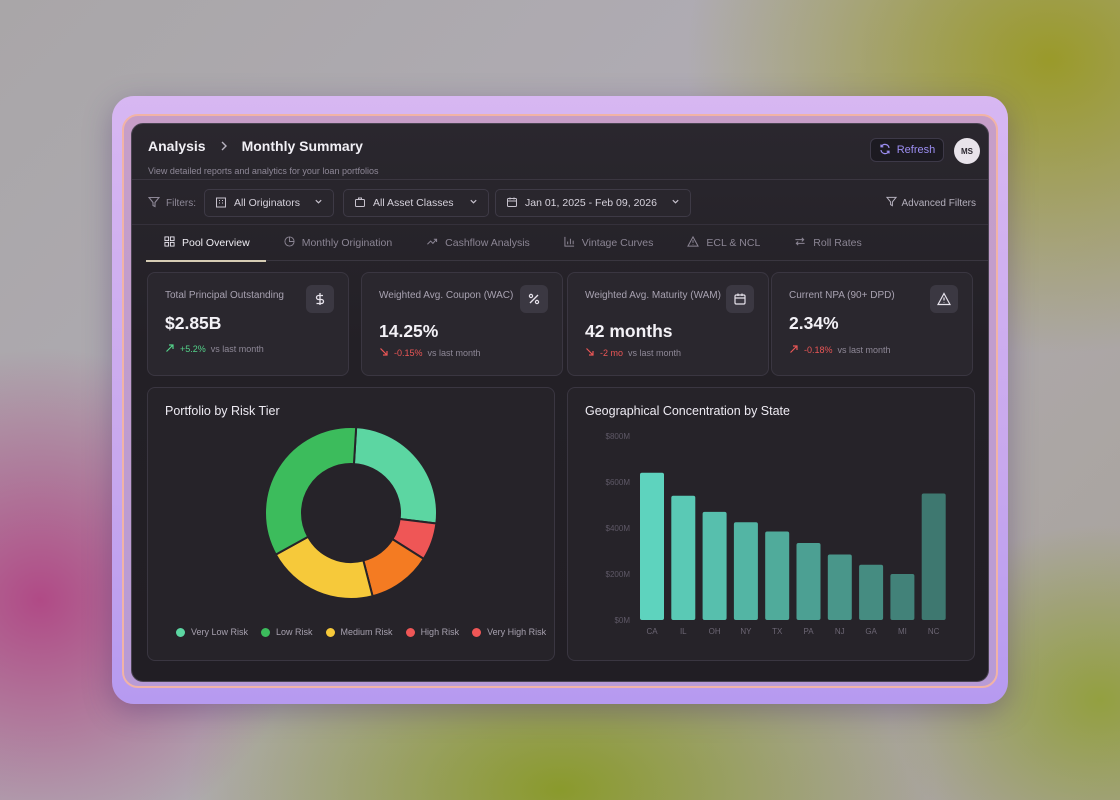 The width and height of the screenshot is (1120, 800). What do you see at coordinates (206, 243) in the screenshot?
I see `tab-pool-overview: Pool Overview` at bounding box center [206, 243].